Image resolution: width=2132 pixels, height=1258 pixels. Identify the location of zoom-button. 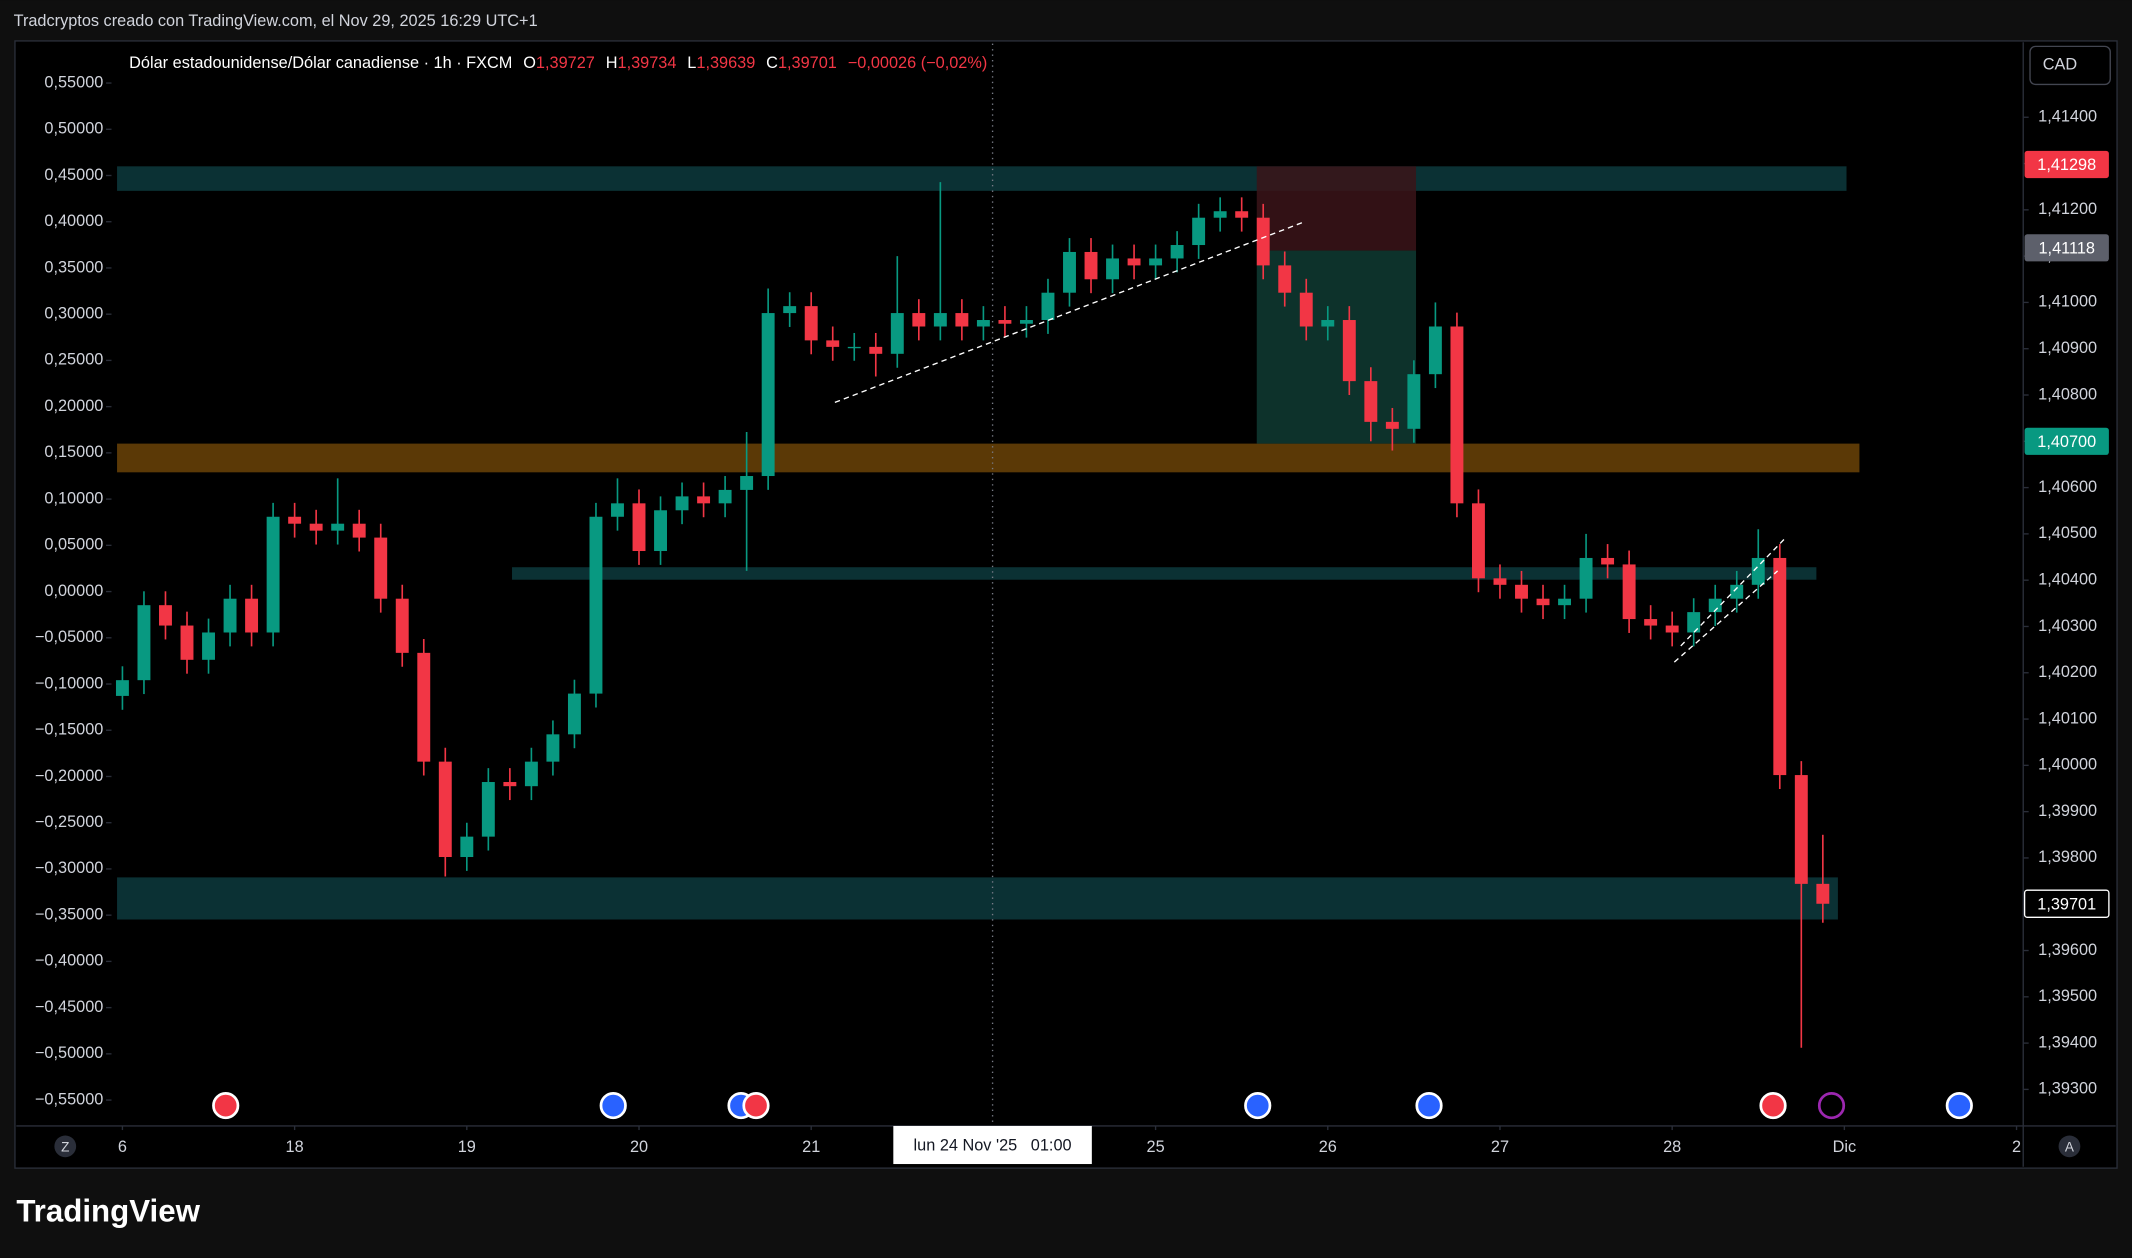
(65, 1146).